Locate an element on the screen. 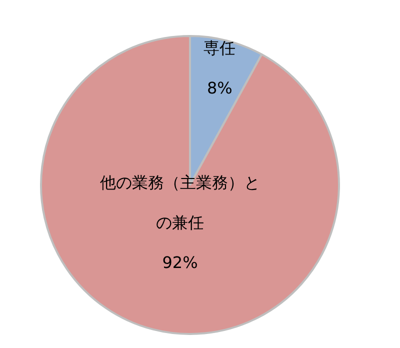 This screenshot has width=400, height=348. slice-label: 専任 is located at coordinates (220, 48).